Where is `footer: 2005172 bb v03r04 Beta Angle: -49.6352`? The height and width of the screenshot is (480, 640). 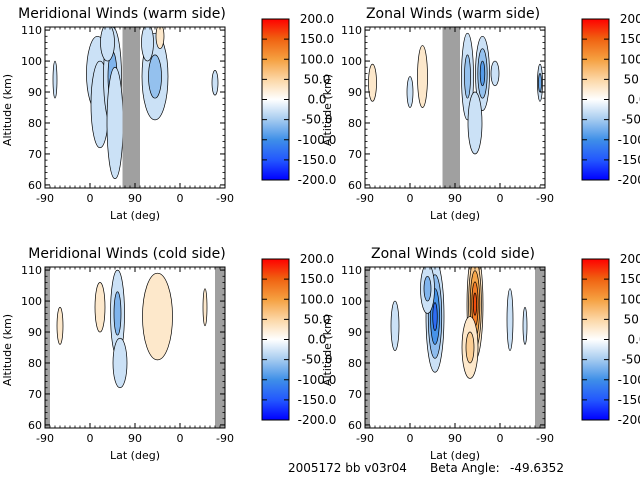
footer: 2005172 bb v03r04 Beta Angle: -49.6352 is located at coordinates (426, 468).